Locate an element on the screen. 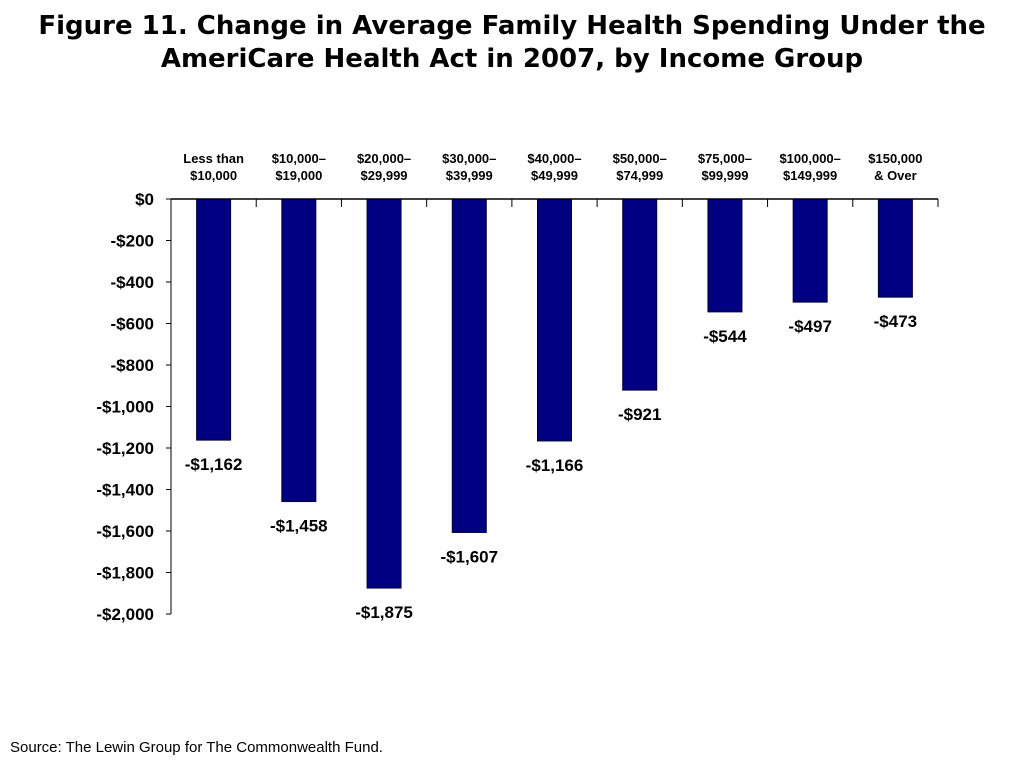  category-label: Less than $10,000 is located at coordinates (213, 167).